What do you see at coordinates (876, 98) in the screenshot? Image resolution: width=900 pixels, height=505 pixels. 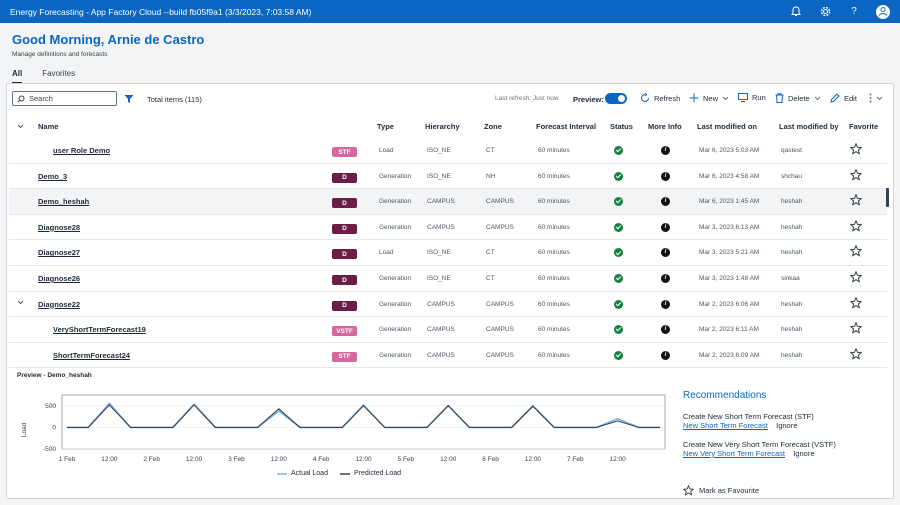 I see `more-options-button` at bounding box center [876, 98].